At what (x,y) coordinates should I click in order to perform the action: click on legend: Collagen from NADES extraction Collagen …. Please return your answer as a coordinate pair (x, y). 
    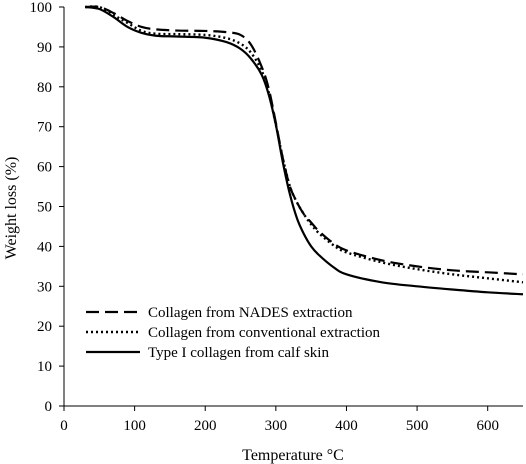
    Looking at the image, I should click on (233, 333).